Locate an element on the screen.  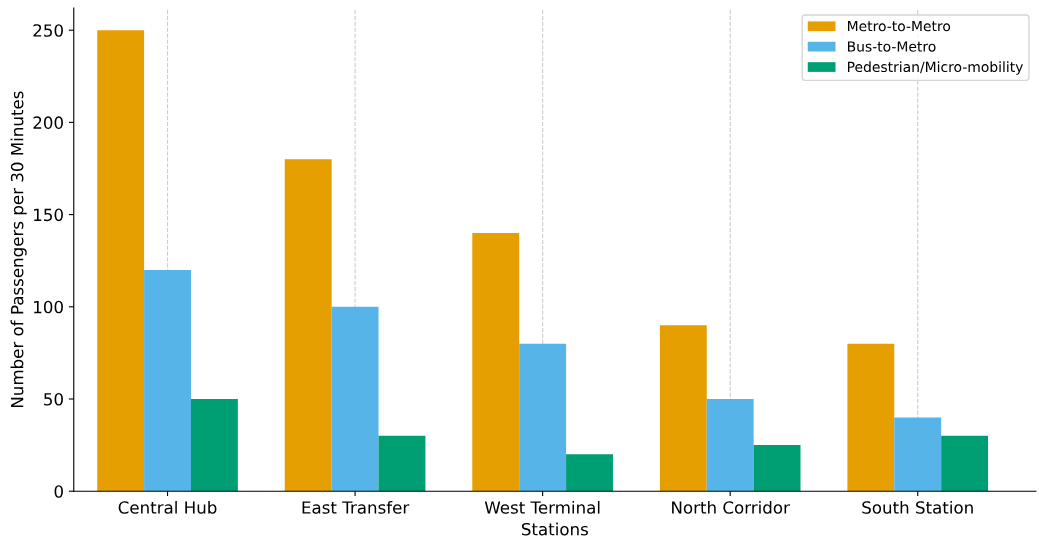
x-tick-label: West Terminal is located at coordinates (542, 507).